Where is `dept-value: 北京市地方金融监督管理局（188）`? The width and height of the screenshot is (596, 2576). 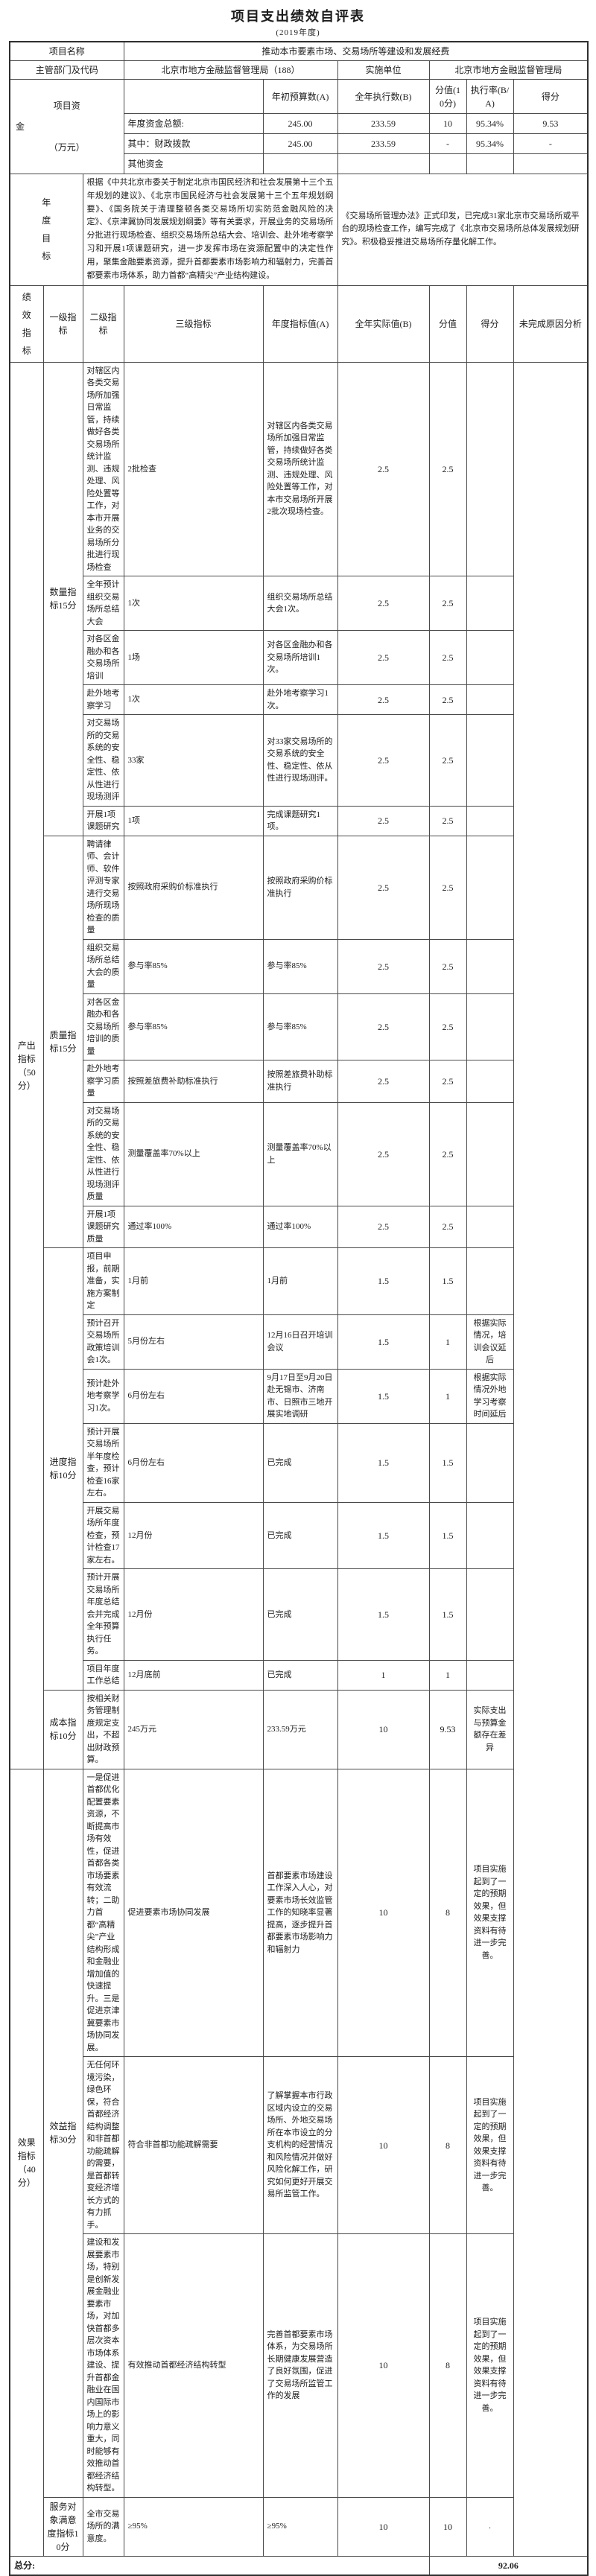
dept-value: 北京市地方金融监督管理局（188） is located at coordinates (230, 70).